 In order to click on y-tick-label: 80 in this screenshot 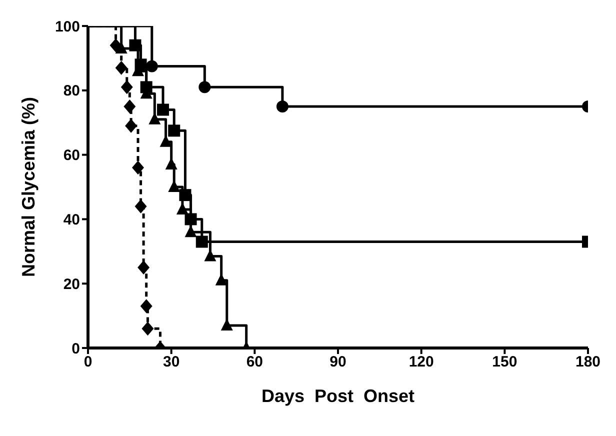, I will do `click(71, 91)`.